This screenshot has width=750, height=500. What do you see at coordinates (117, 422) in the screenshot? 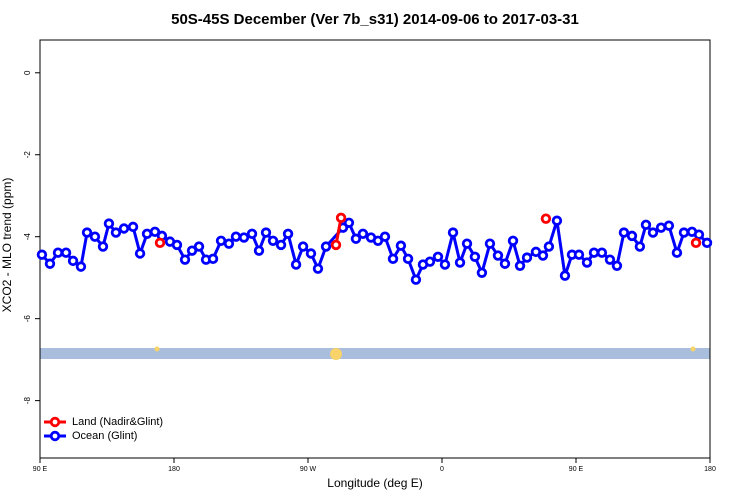
I see `legend-label: Land (Nadir&Glint)` at bounding box center [117, 422].